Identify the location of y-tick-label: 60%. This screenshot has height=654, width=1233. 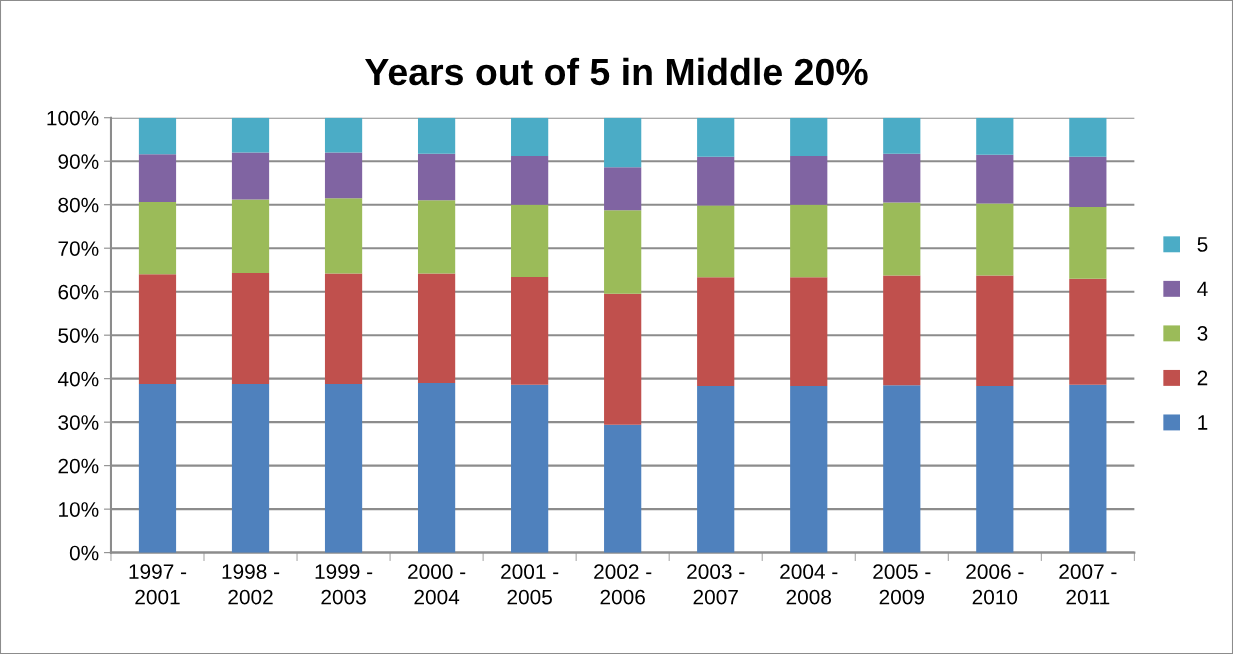
(78, 292).